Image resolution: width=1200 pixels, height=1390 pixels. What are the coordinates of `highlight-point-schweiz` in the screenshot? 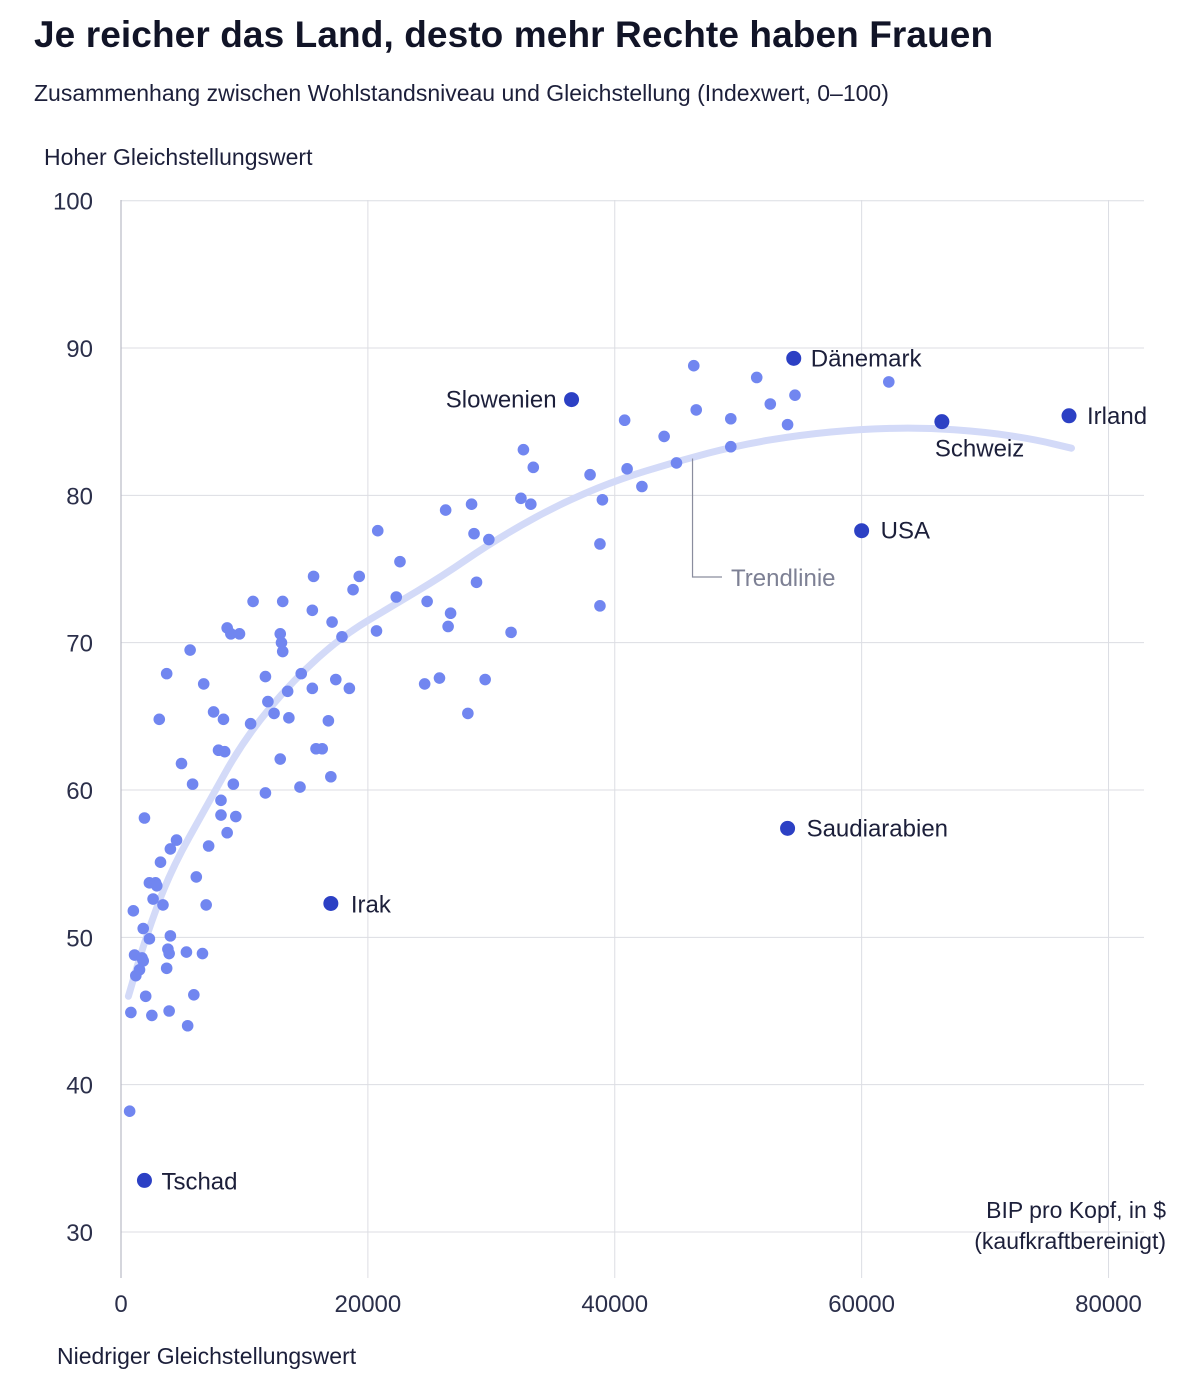 It's located at (942, 422).